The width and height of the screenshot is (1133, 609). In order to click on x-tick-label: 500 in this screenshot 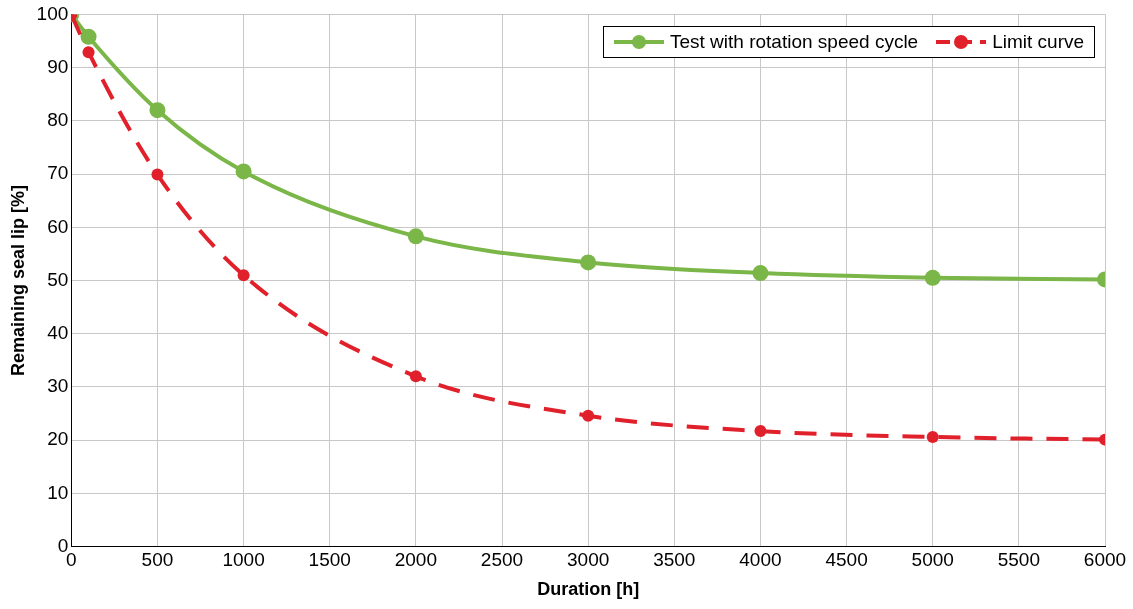, I will do `click(157, 560)`.